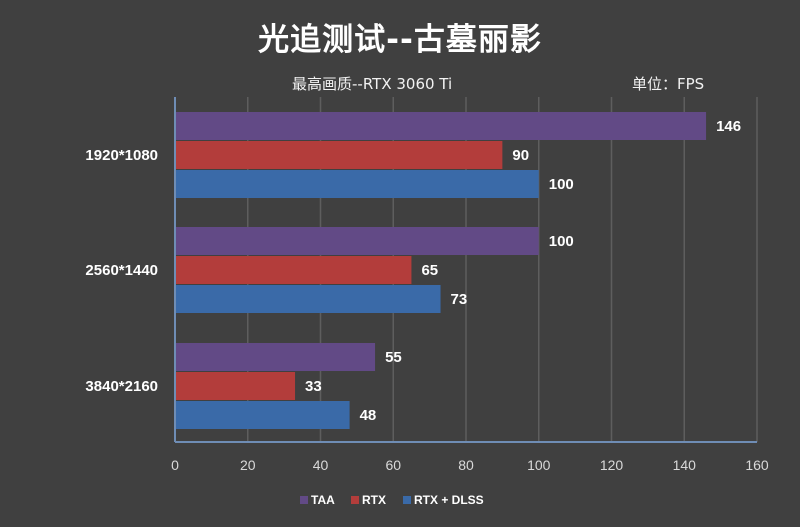 This screenshot has height=527, width=800. I want to click on legend-item: RTX + DLSS, so click(443, 500).